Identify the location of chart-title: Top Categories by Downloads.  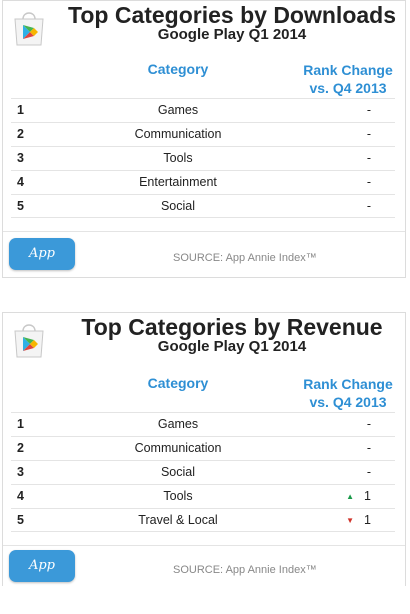
(232, 15).